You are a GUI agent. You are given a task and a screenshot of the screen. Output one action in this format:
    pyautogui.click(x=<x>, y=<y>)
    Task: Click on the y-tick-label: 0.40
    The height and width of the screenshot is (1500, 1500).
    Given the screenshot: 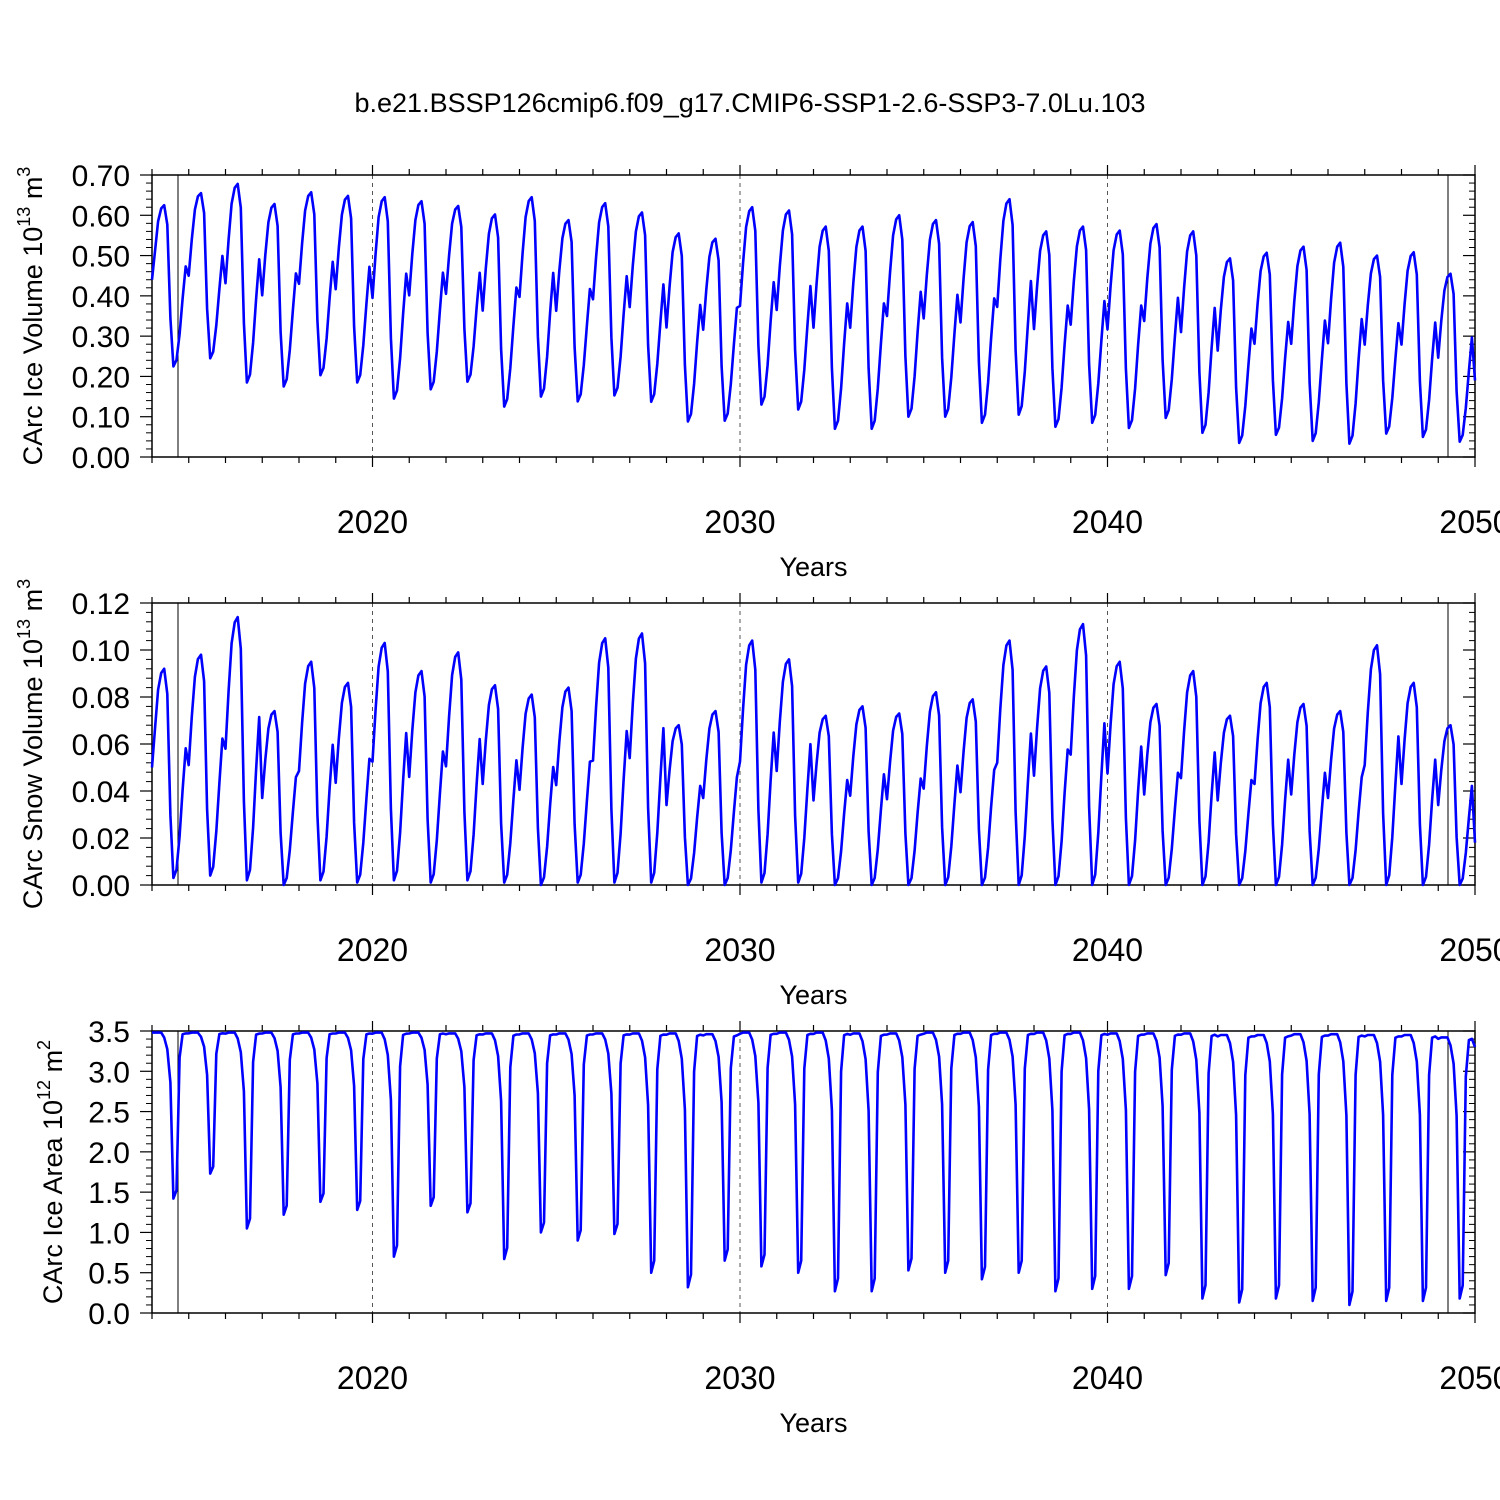 What is the action you would take?
    pyautogui.click(x=101, y=297)
    